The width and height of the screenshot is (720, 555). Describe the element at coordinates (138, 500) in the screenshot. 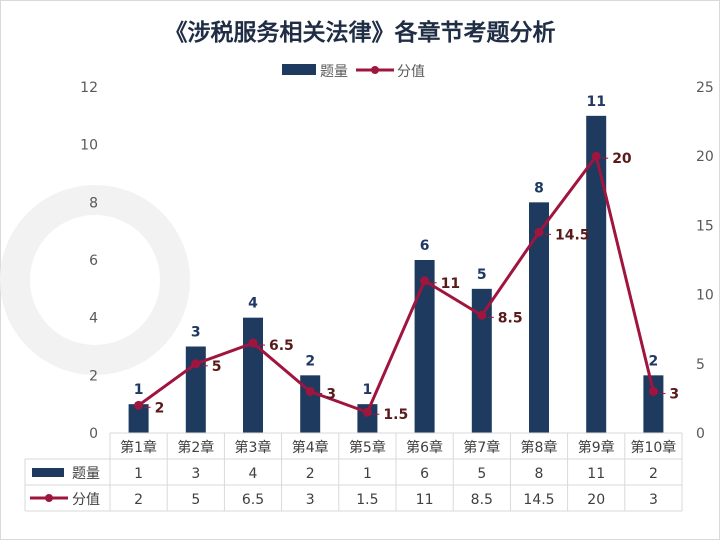

I see `table-cell-line: 2` at that location.